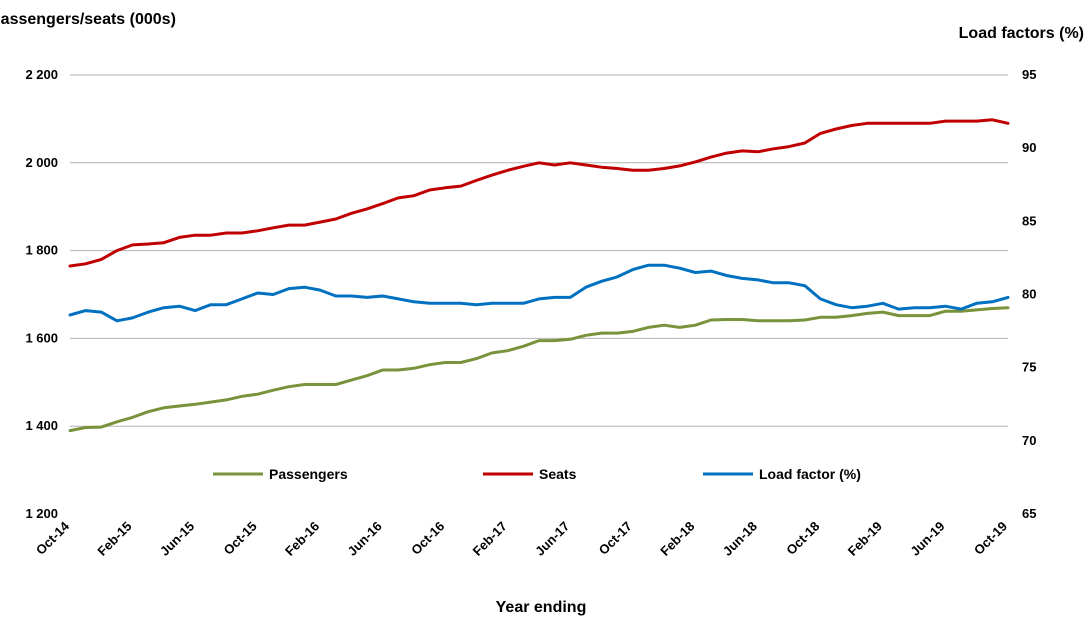  What do you see at coordinates (427, 538) in the screenshot?
I see `x-tick-label: Oct-16` at bounding box center [427, 538].